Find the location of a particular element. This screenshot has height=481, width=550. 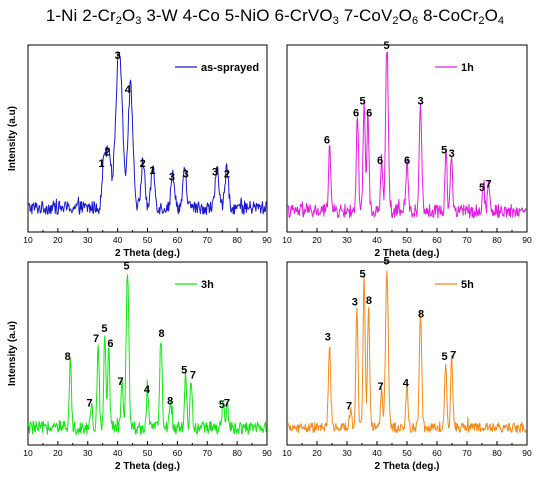

phase-key-text: 7-CoV is located at coordinates (368, 15).